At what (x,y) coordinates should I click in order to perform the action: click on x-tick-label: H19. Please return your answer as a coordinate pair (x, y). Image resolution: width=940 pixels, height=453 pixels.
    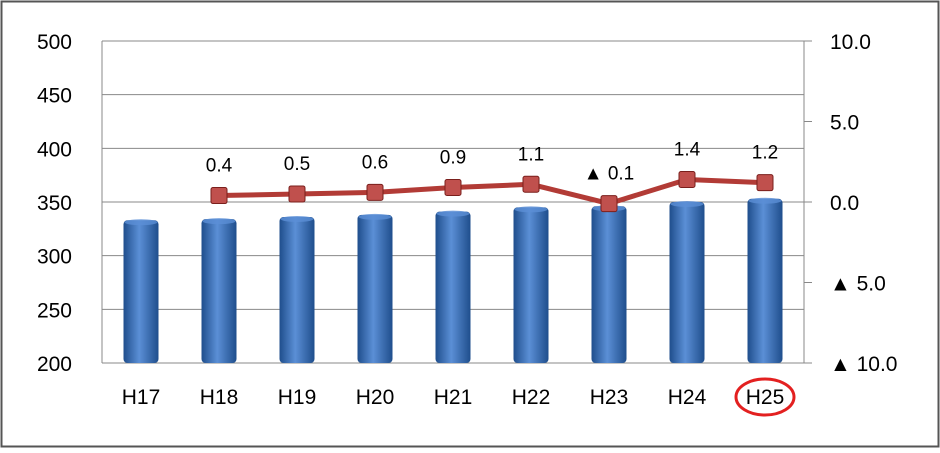
    Looking at the image, I should click on (297, 397).